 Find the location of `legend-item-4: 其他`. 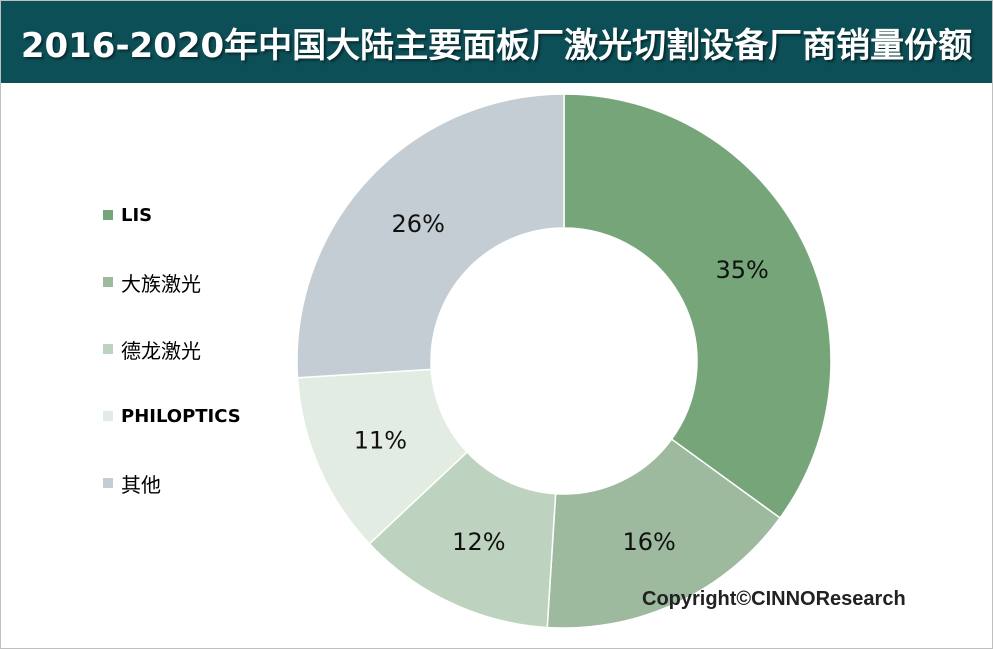

legend-item-4: 其他 is located at coordinates (132, 483).